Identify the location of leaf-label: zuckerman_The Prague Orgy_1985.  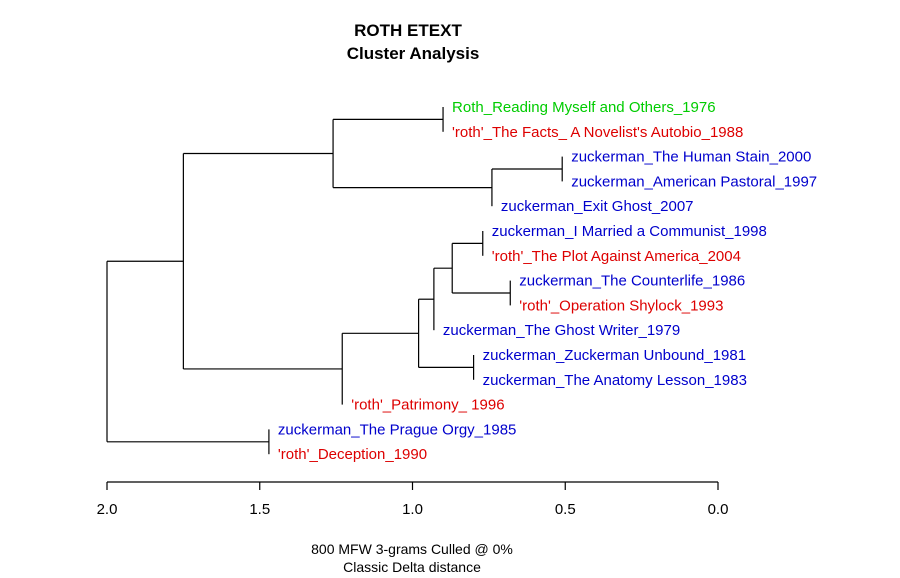
(397, 429).